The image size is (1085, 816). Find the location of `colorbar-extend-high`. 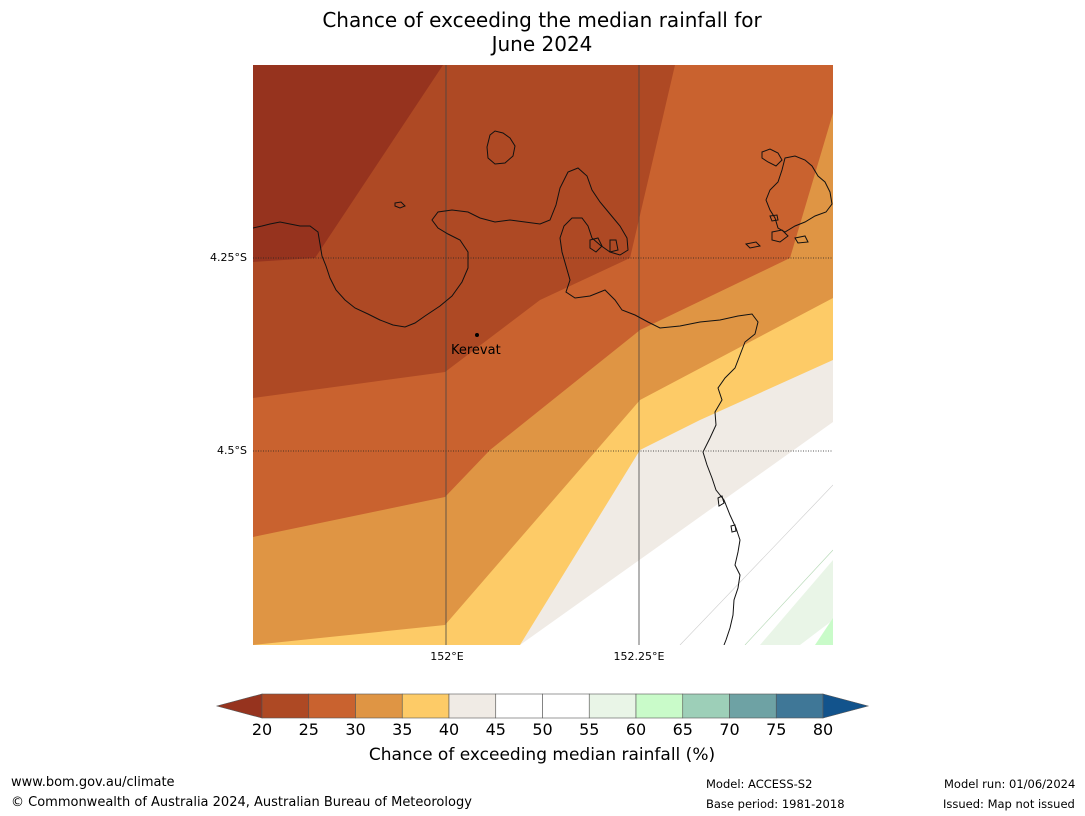

colorbar-extend-high is located at coordinates (846, 706).